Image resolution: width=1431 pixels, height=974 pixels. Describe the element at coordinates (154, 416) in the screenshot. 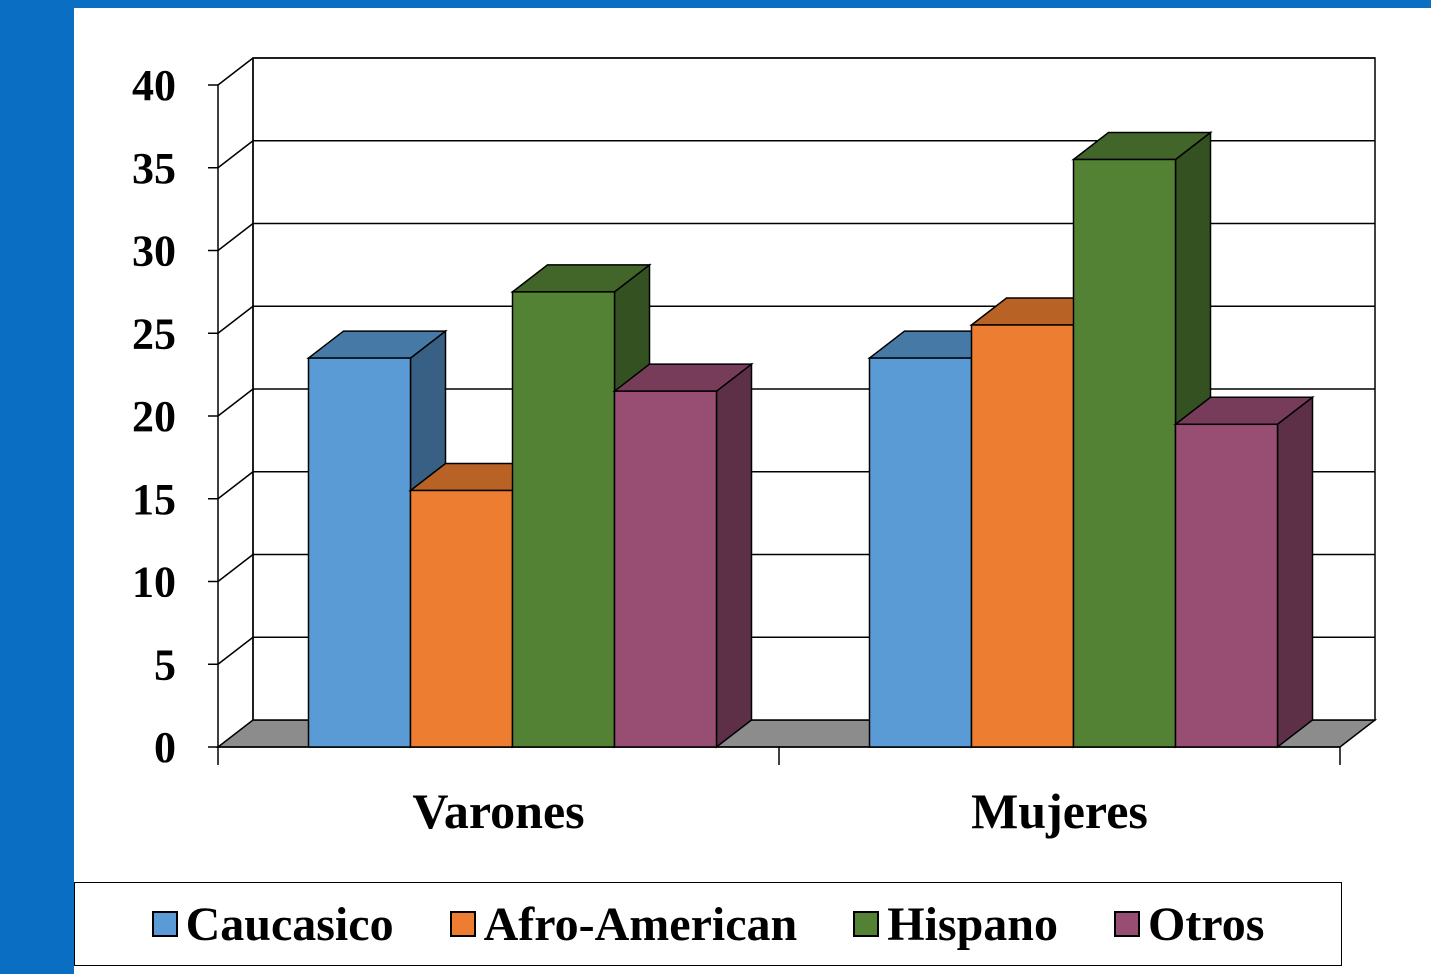

I see `y-tick-label: 20` at that location.